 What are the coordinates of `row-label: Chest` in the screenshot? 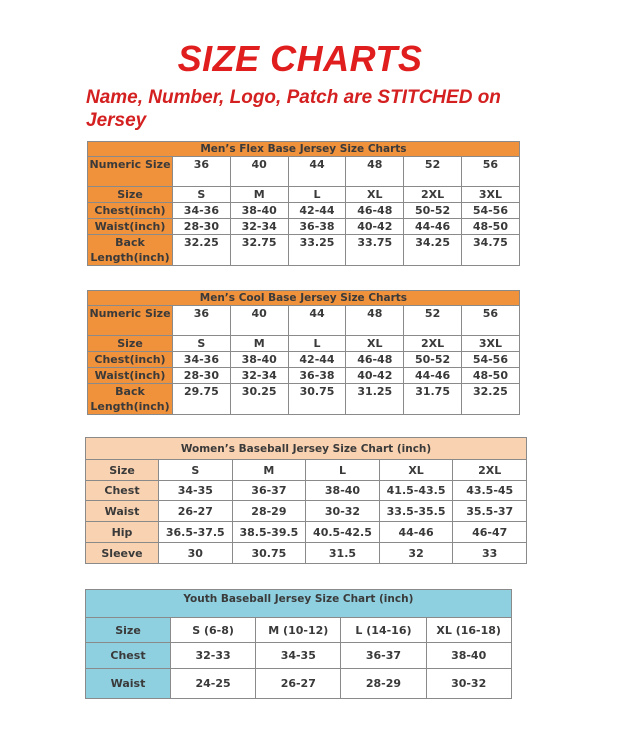 It's located at (122, 490).